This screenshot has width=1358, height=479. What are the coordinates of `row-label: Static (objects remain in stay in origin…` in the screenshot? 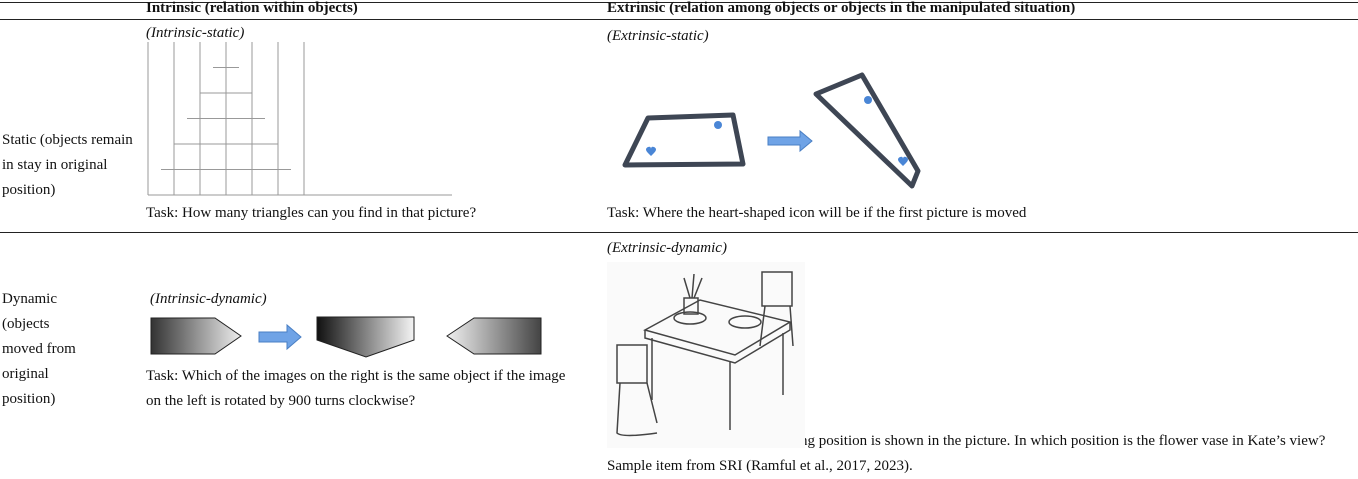 It's located at (67, 165).